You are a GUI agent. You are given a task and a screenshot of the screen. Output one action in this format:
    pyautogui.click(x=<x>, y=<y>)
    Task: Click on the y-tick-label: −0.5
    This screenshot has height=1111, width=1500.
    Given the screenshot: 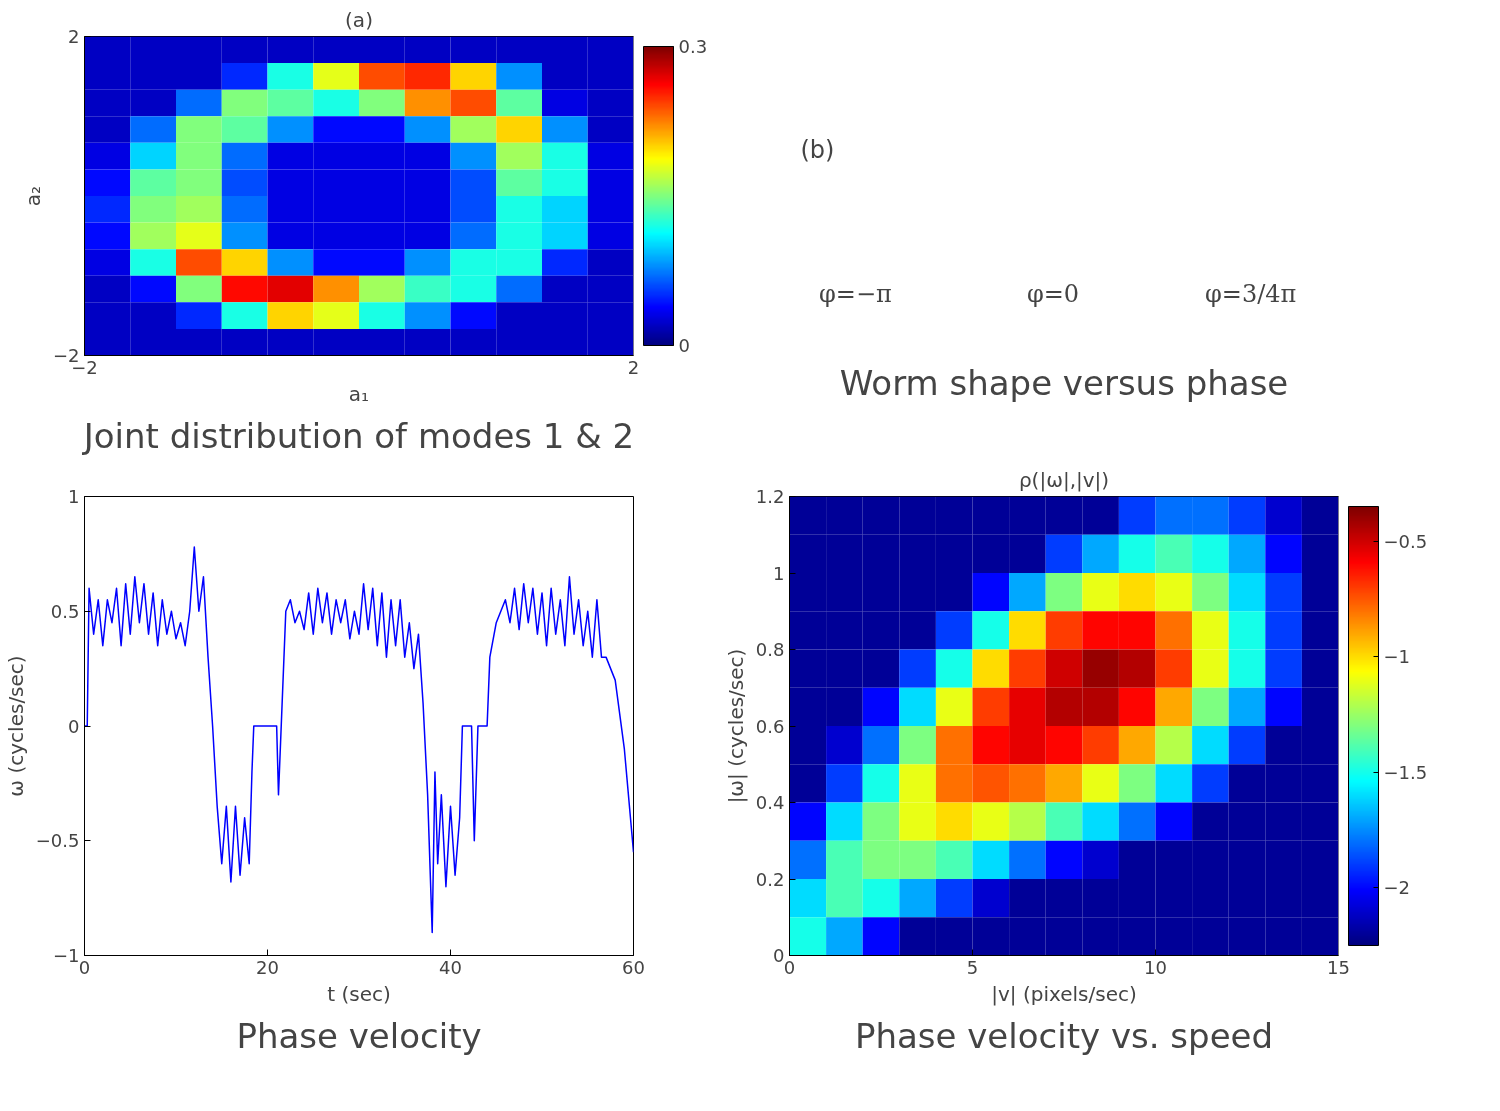 What is the action you would take?
    pyautogui.click(x=57, y=841)
    